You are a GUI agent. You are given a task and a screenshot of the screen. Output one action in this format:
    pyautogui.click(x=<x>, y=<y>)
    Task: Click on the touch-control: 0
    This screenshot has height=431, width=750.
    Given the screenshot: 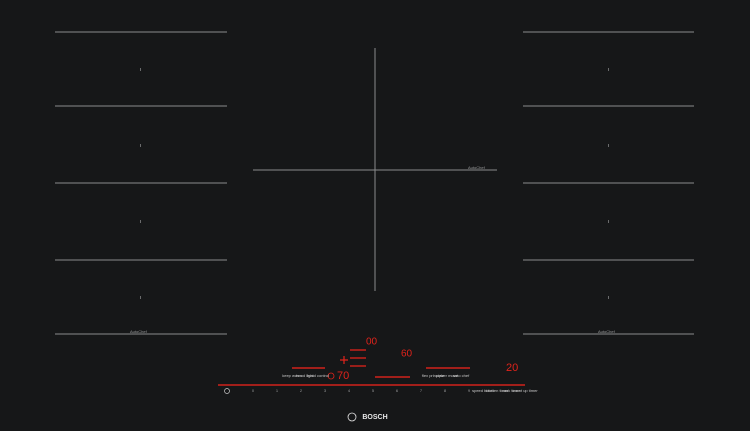 What is the action you would take?
    pyautogui.click(x=253, y=390)
    